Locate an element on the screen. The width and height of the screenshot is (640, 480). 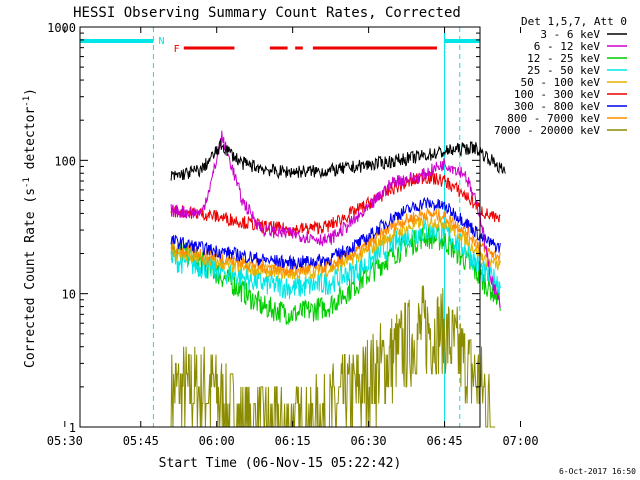
legend-label: 100 - 300 keV is located at coordinates (557, 94).